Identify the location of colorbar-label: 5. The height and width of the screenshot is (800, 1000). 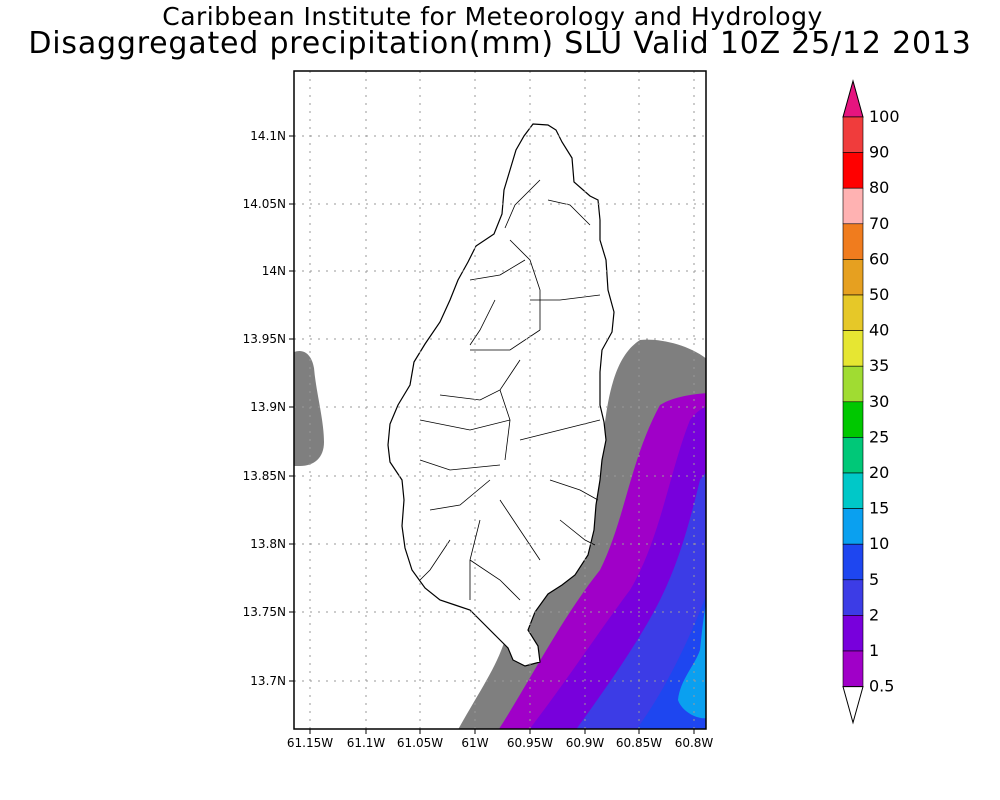
(874, 579).